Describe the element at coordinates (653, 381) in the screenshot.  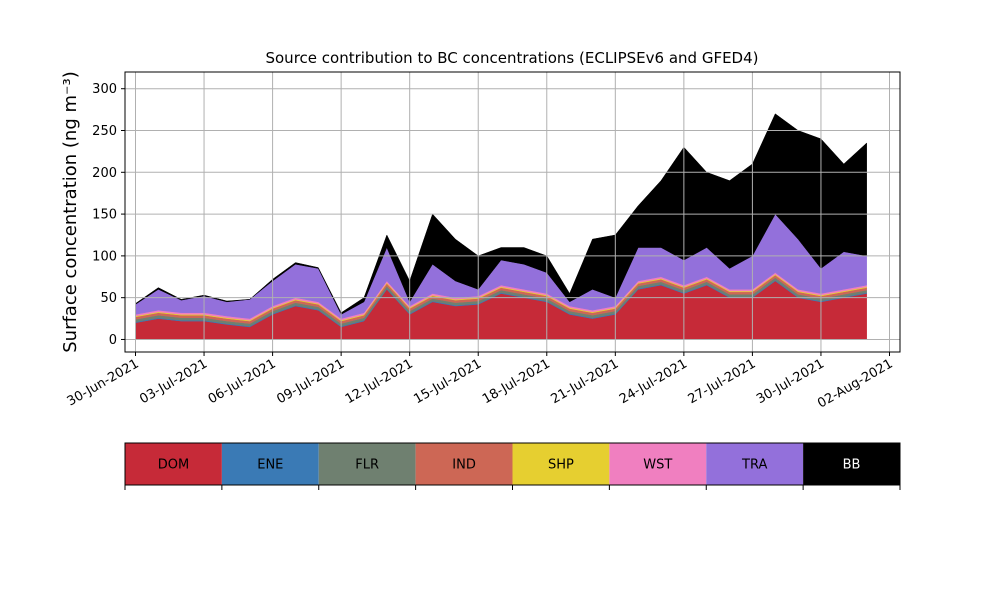
I see `x-tick-label: 24-Jul-2021` at that location.